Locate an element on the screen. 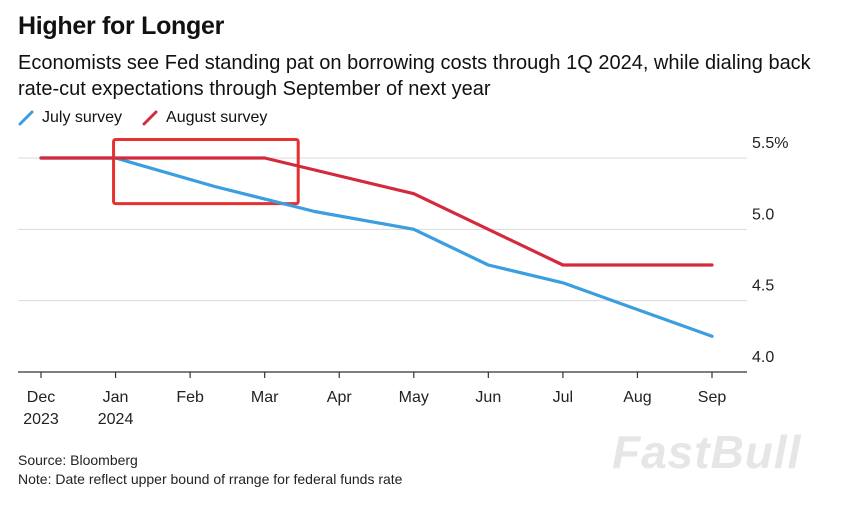  highlight-box is located at coordinates (206, 171).